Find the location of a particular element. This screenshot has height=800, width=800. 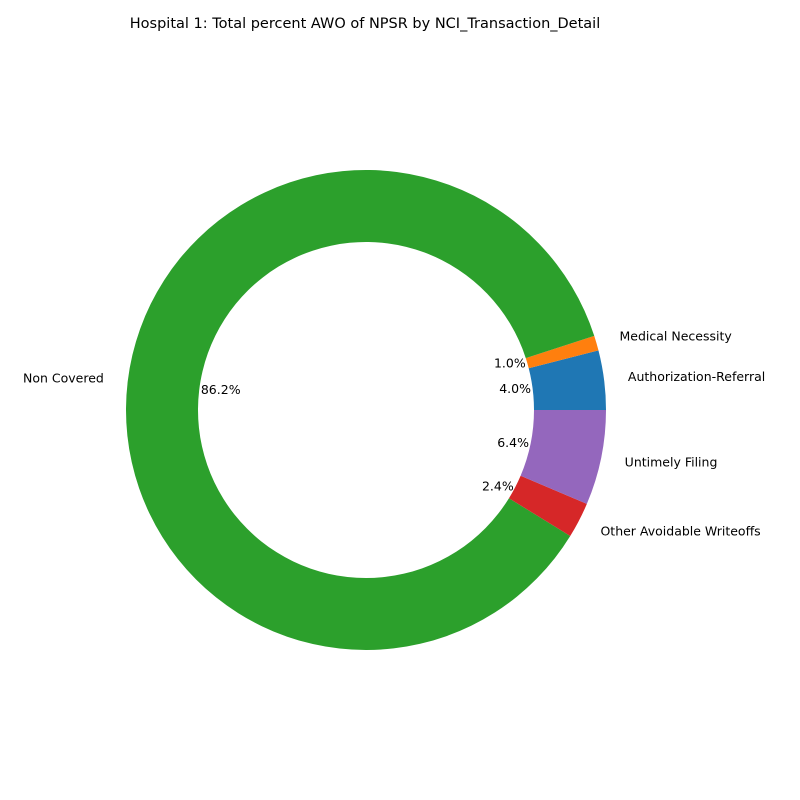

slice-pct-medical-necessity: 1.0% is located at coordinates (510, 363).